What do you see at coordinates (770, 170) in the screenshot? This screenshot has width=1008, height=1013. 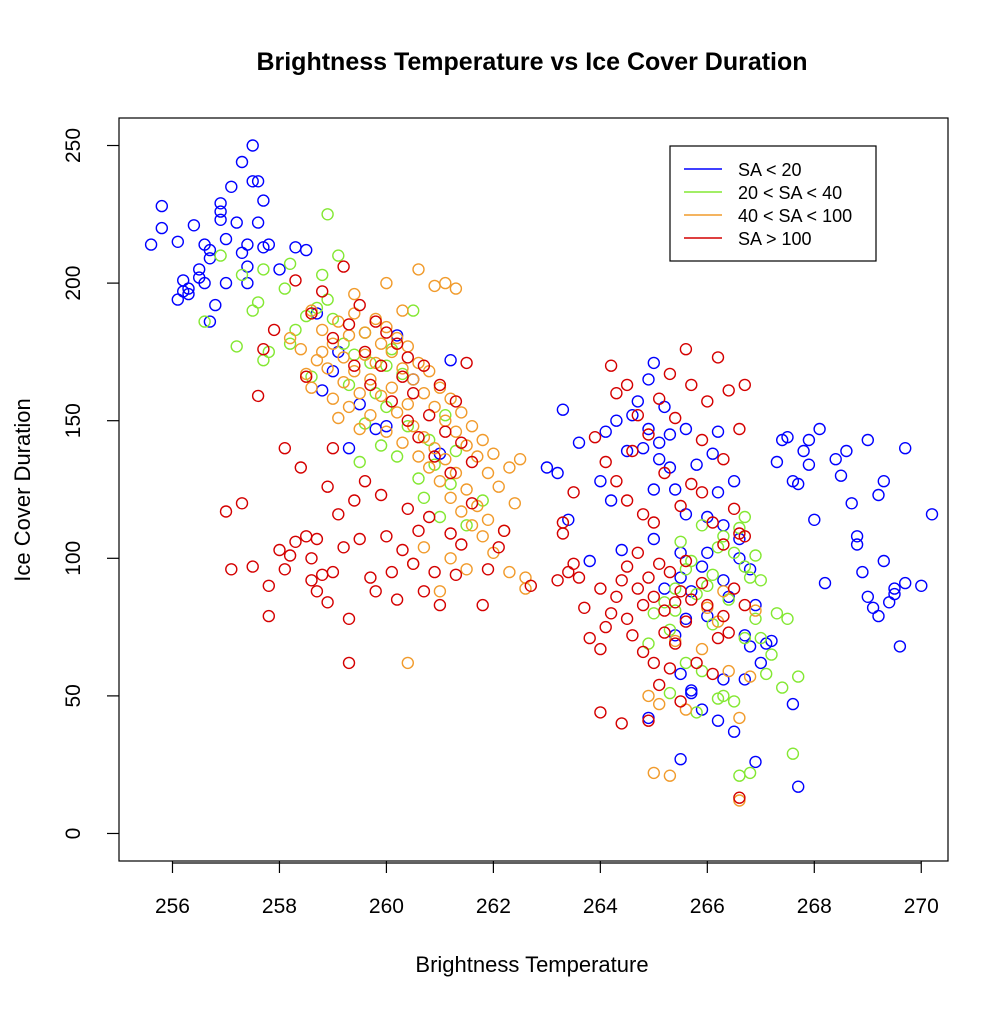 I see `legend-label: SA < 20` at bounding box center [770, 170].